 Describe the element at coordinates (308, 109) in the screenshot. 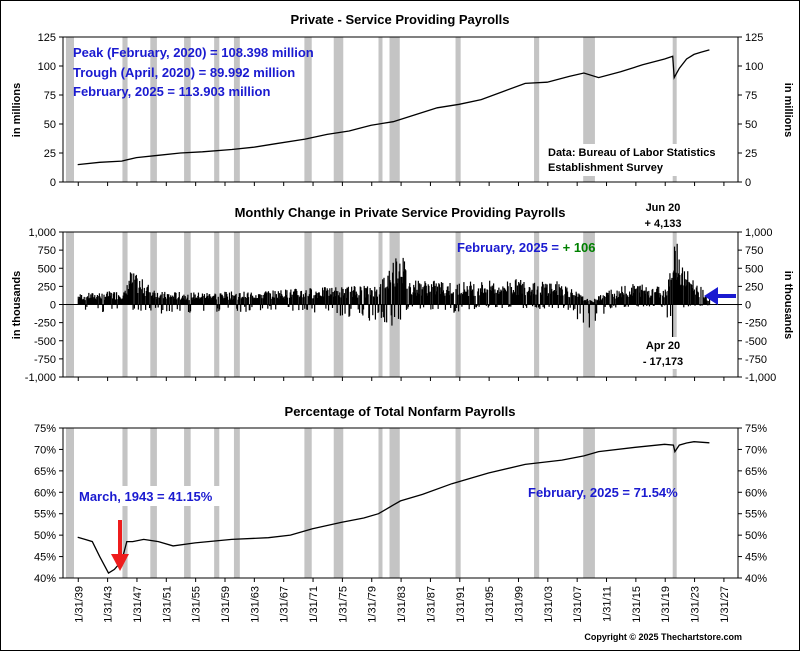

I see `p1-recession-band` at that location.